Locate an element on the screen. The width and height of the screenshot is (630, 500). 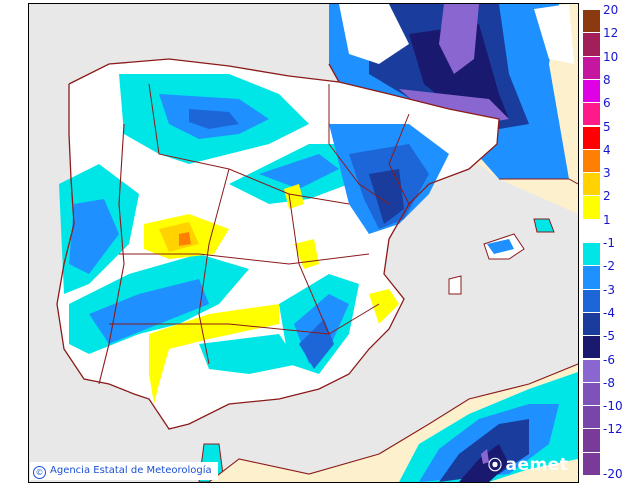
legend-label: 6 is located at coordinates (607, 103).